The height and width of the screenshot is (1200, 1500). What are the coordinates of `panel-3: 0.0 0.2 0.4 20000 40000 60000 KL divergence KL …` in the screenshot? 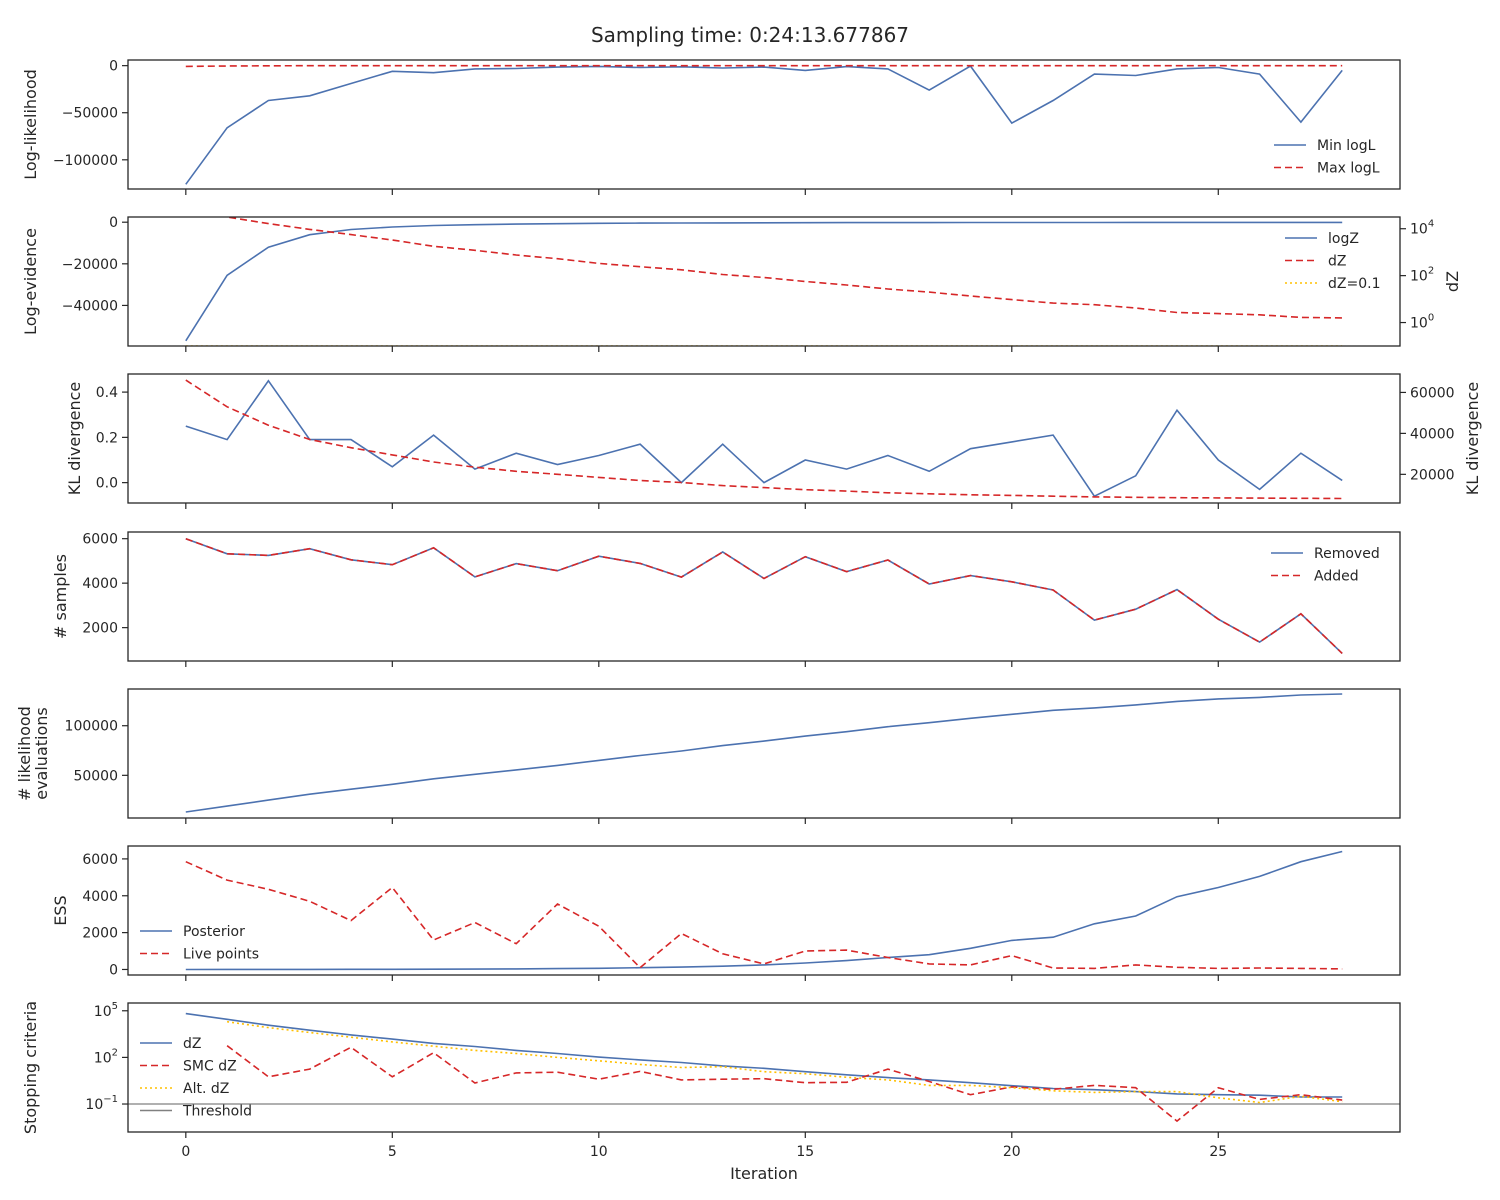 It's located at (773, 441).